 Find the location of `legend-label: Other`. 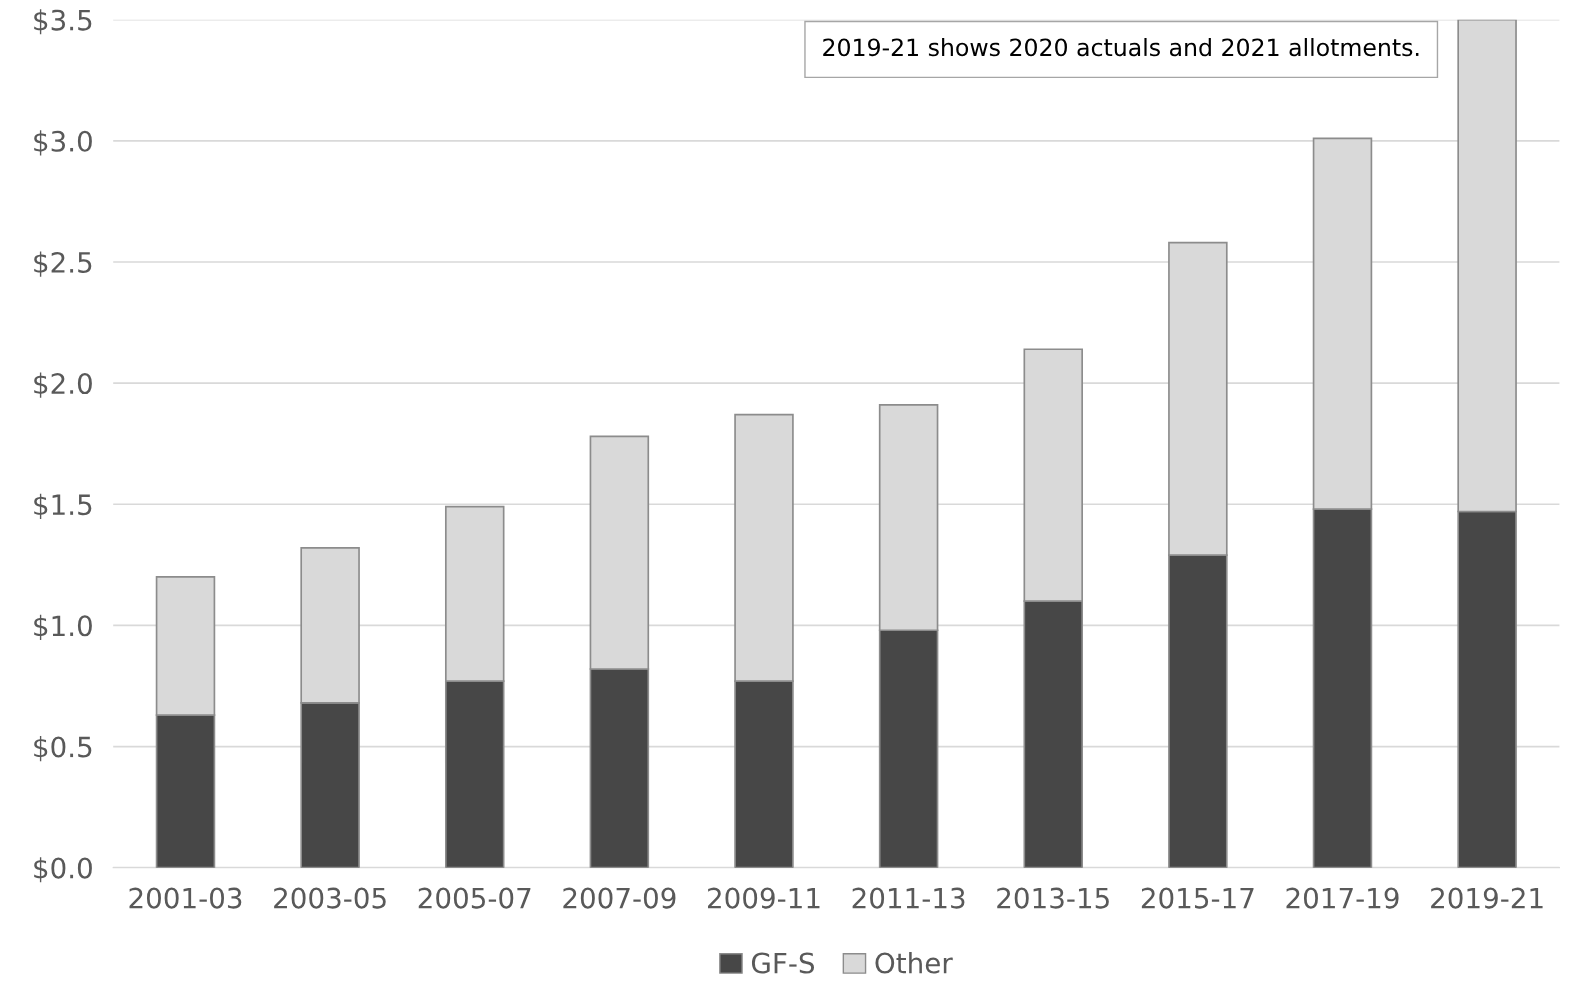

legend-label: Other is located at coordinates (914, 963).